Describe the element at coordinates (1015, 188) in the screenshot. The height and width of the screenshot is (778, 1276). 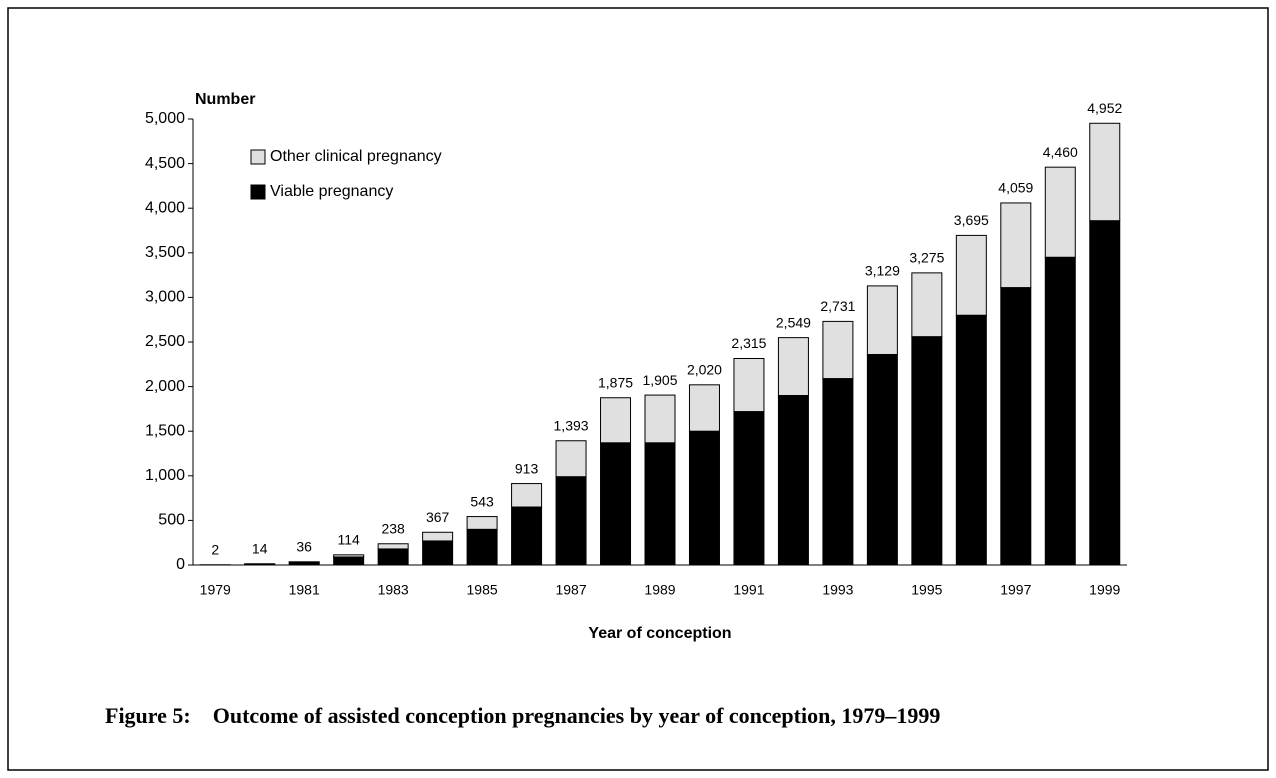
I see `total-label: 4,059` at that location.